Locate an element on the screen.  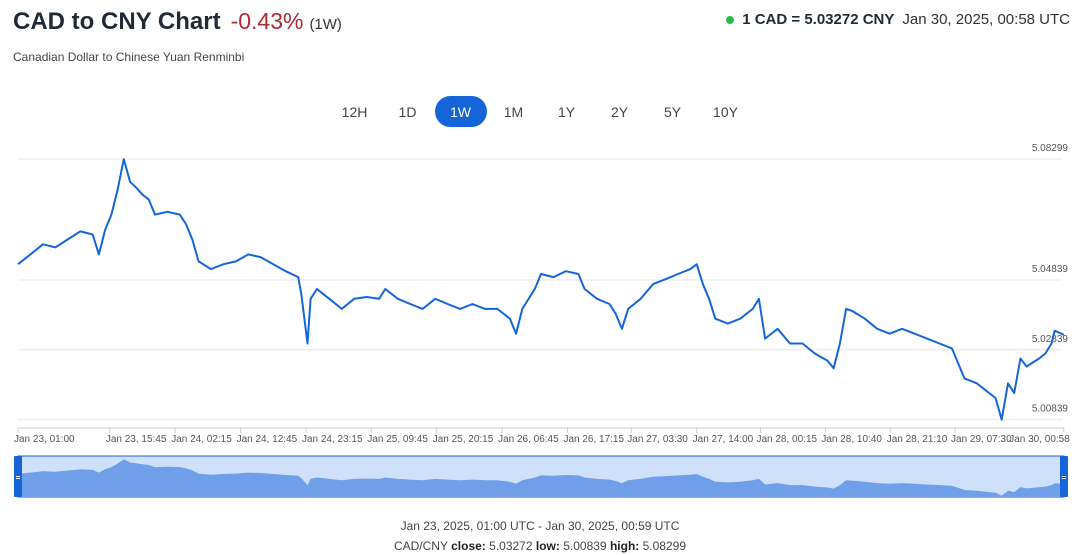
stat-label: low: is located at coordinates (547, 546).